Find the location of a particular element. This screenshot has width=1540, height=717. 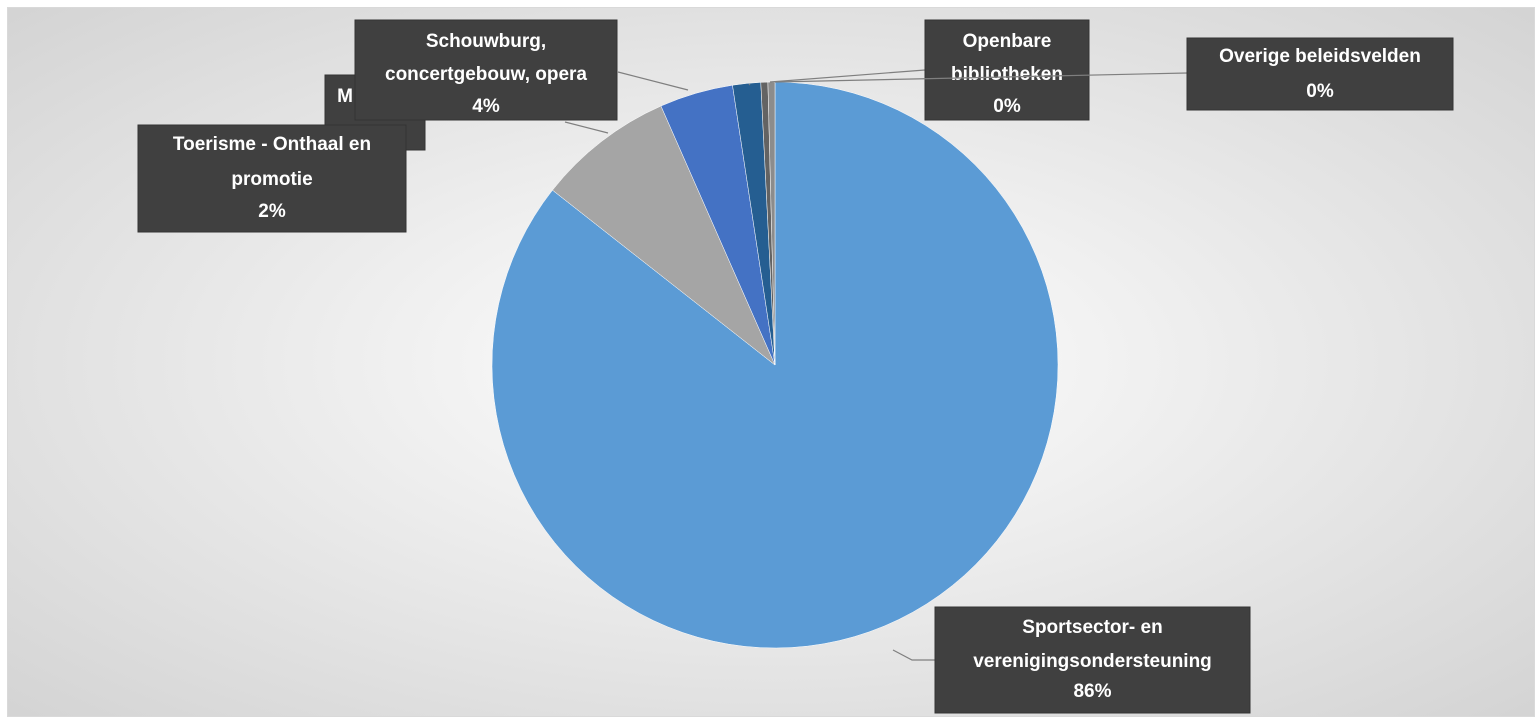

slice-label: Schouwburg, concertgebouw, opera is located at coordinates (486, 58).